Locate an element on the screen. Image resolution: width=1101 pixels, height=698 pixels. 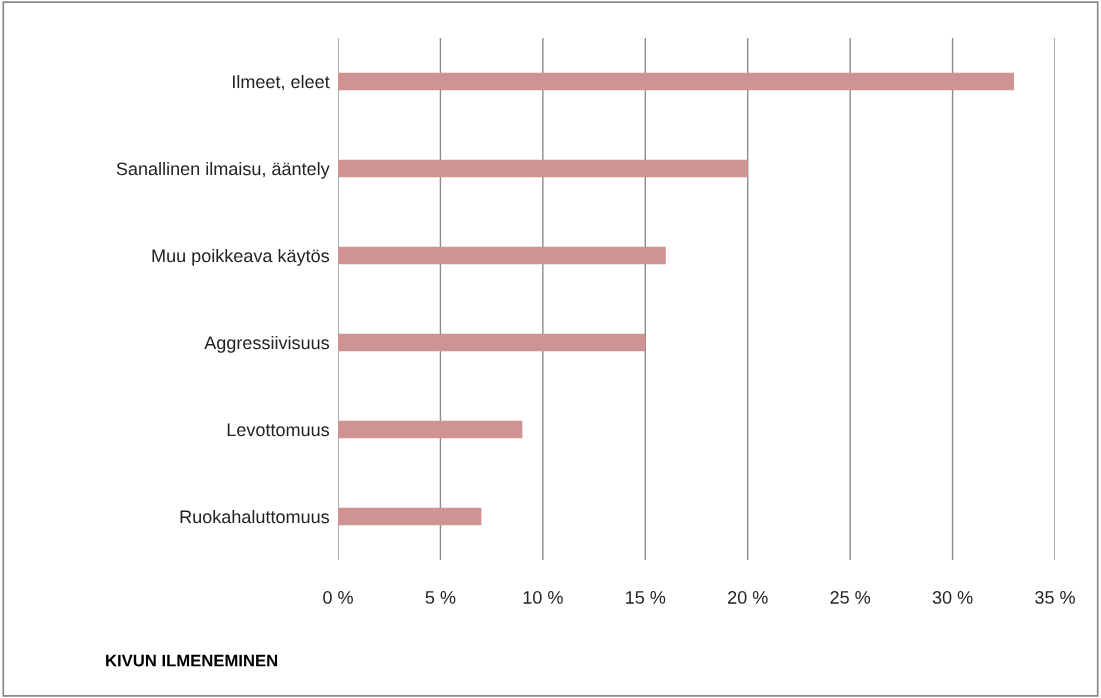
x-tick-label: 5 % is located at coordinates (440, 597).